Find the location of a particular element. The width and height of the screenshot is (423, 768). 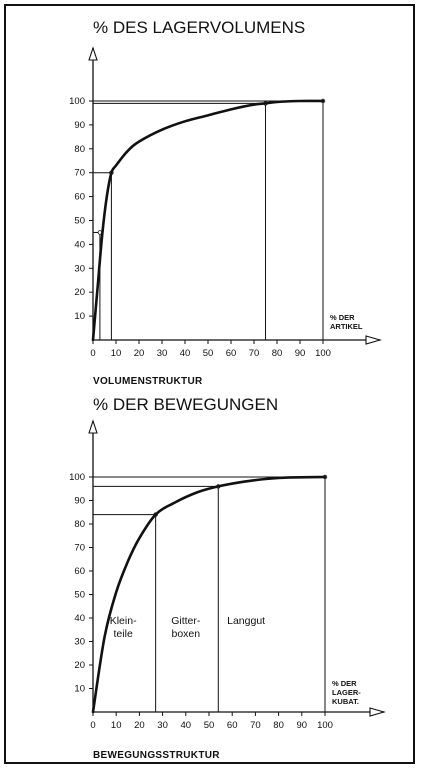

chart-title: % DER BEWEGUNGEN is located at coordinates (185, 404).